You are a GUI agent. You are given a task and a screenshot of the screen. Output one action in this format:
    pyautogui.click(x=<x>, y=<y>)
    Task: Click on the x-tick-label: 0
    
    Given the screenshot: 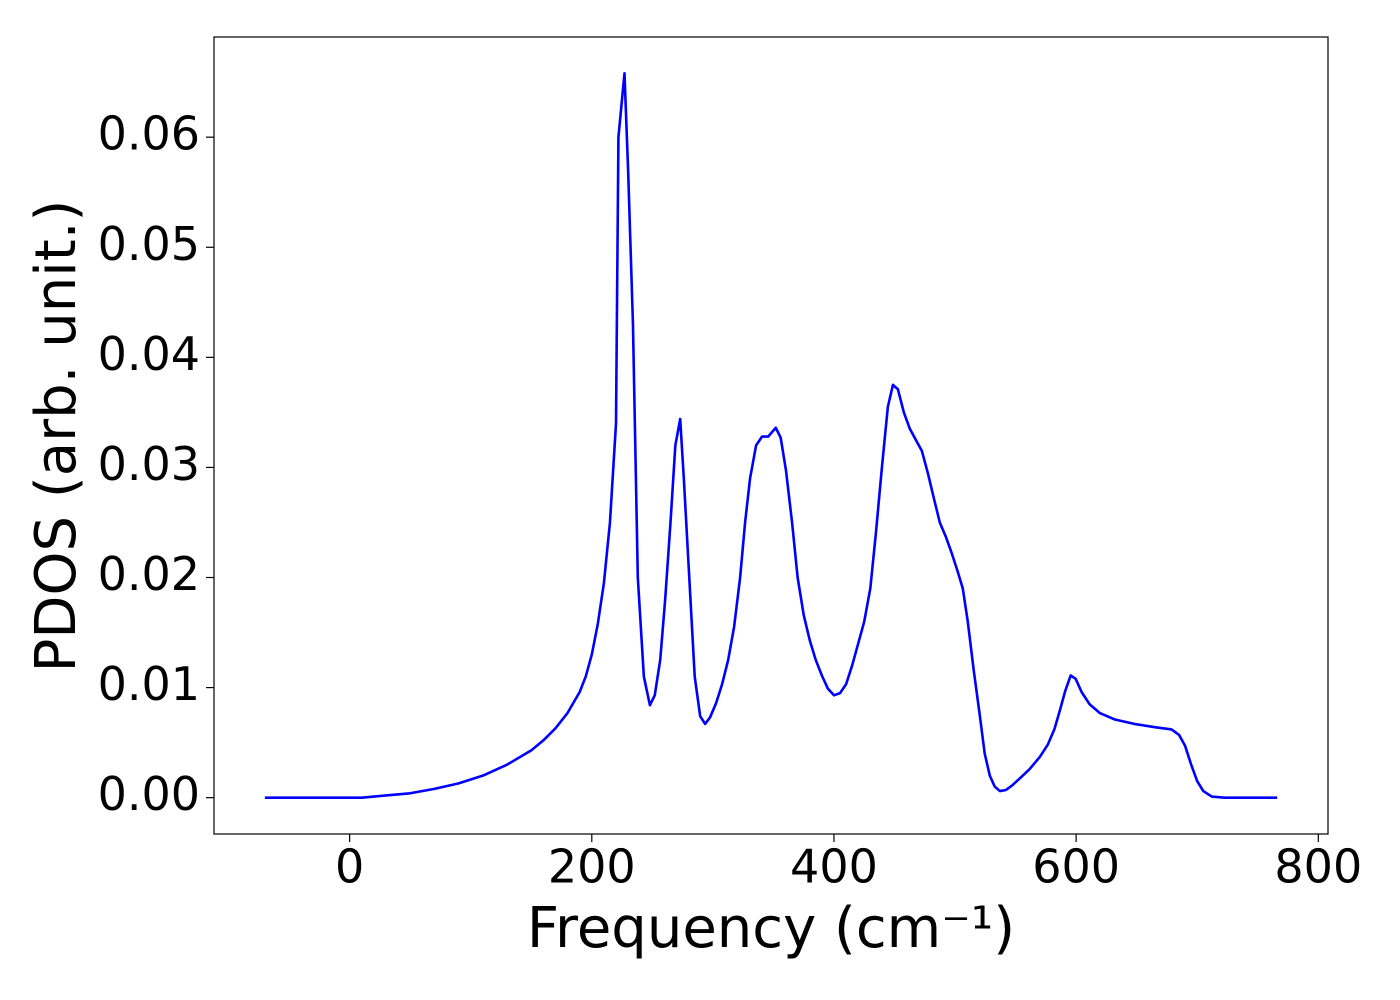 What is the action you would take?
    pyautogui.click(x=349, y=867)
    